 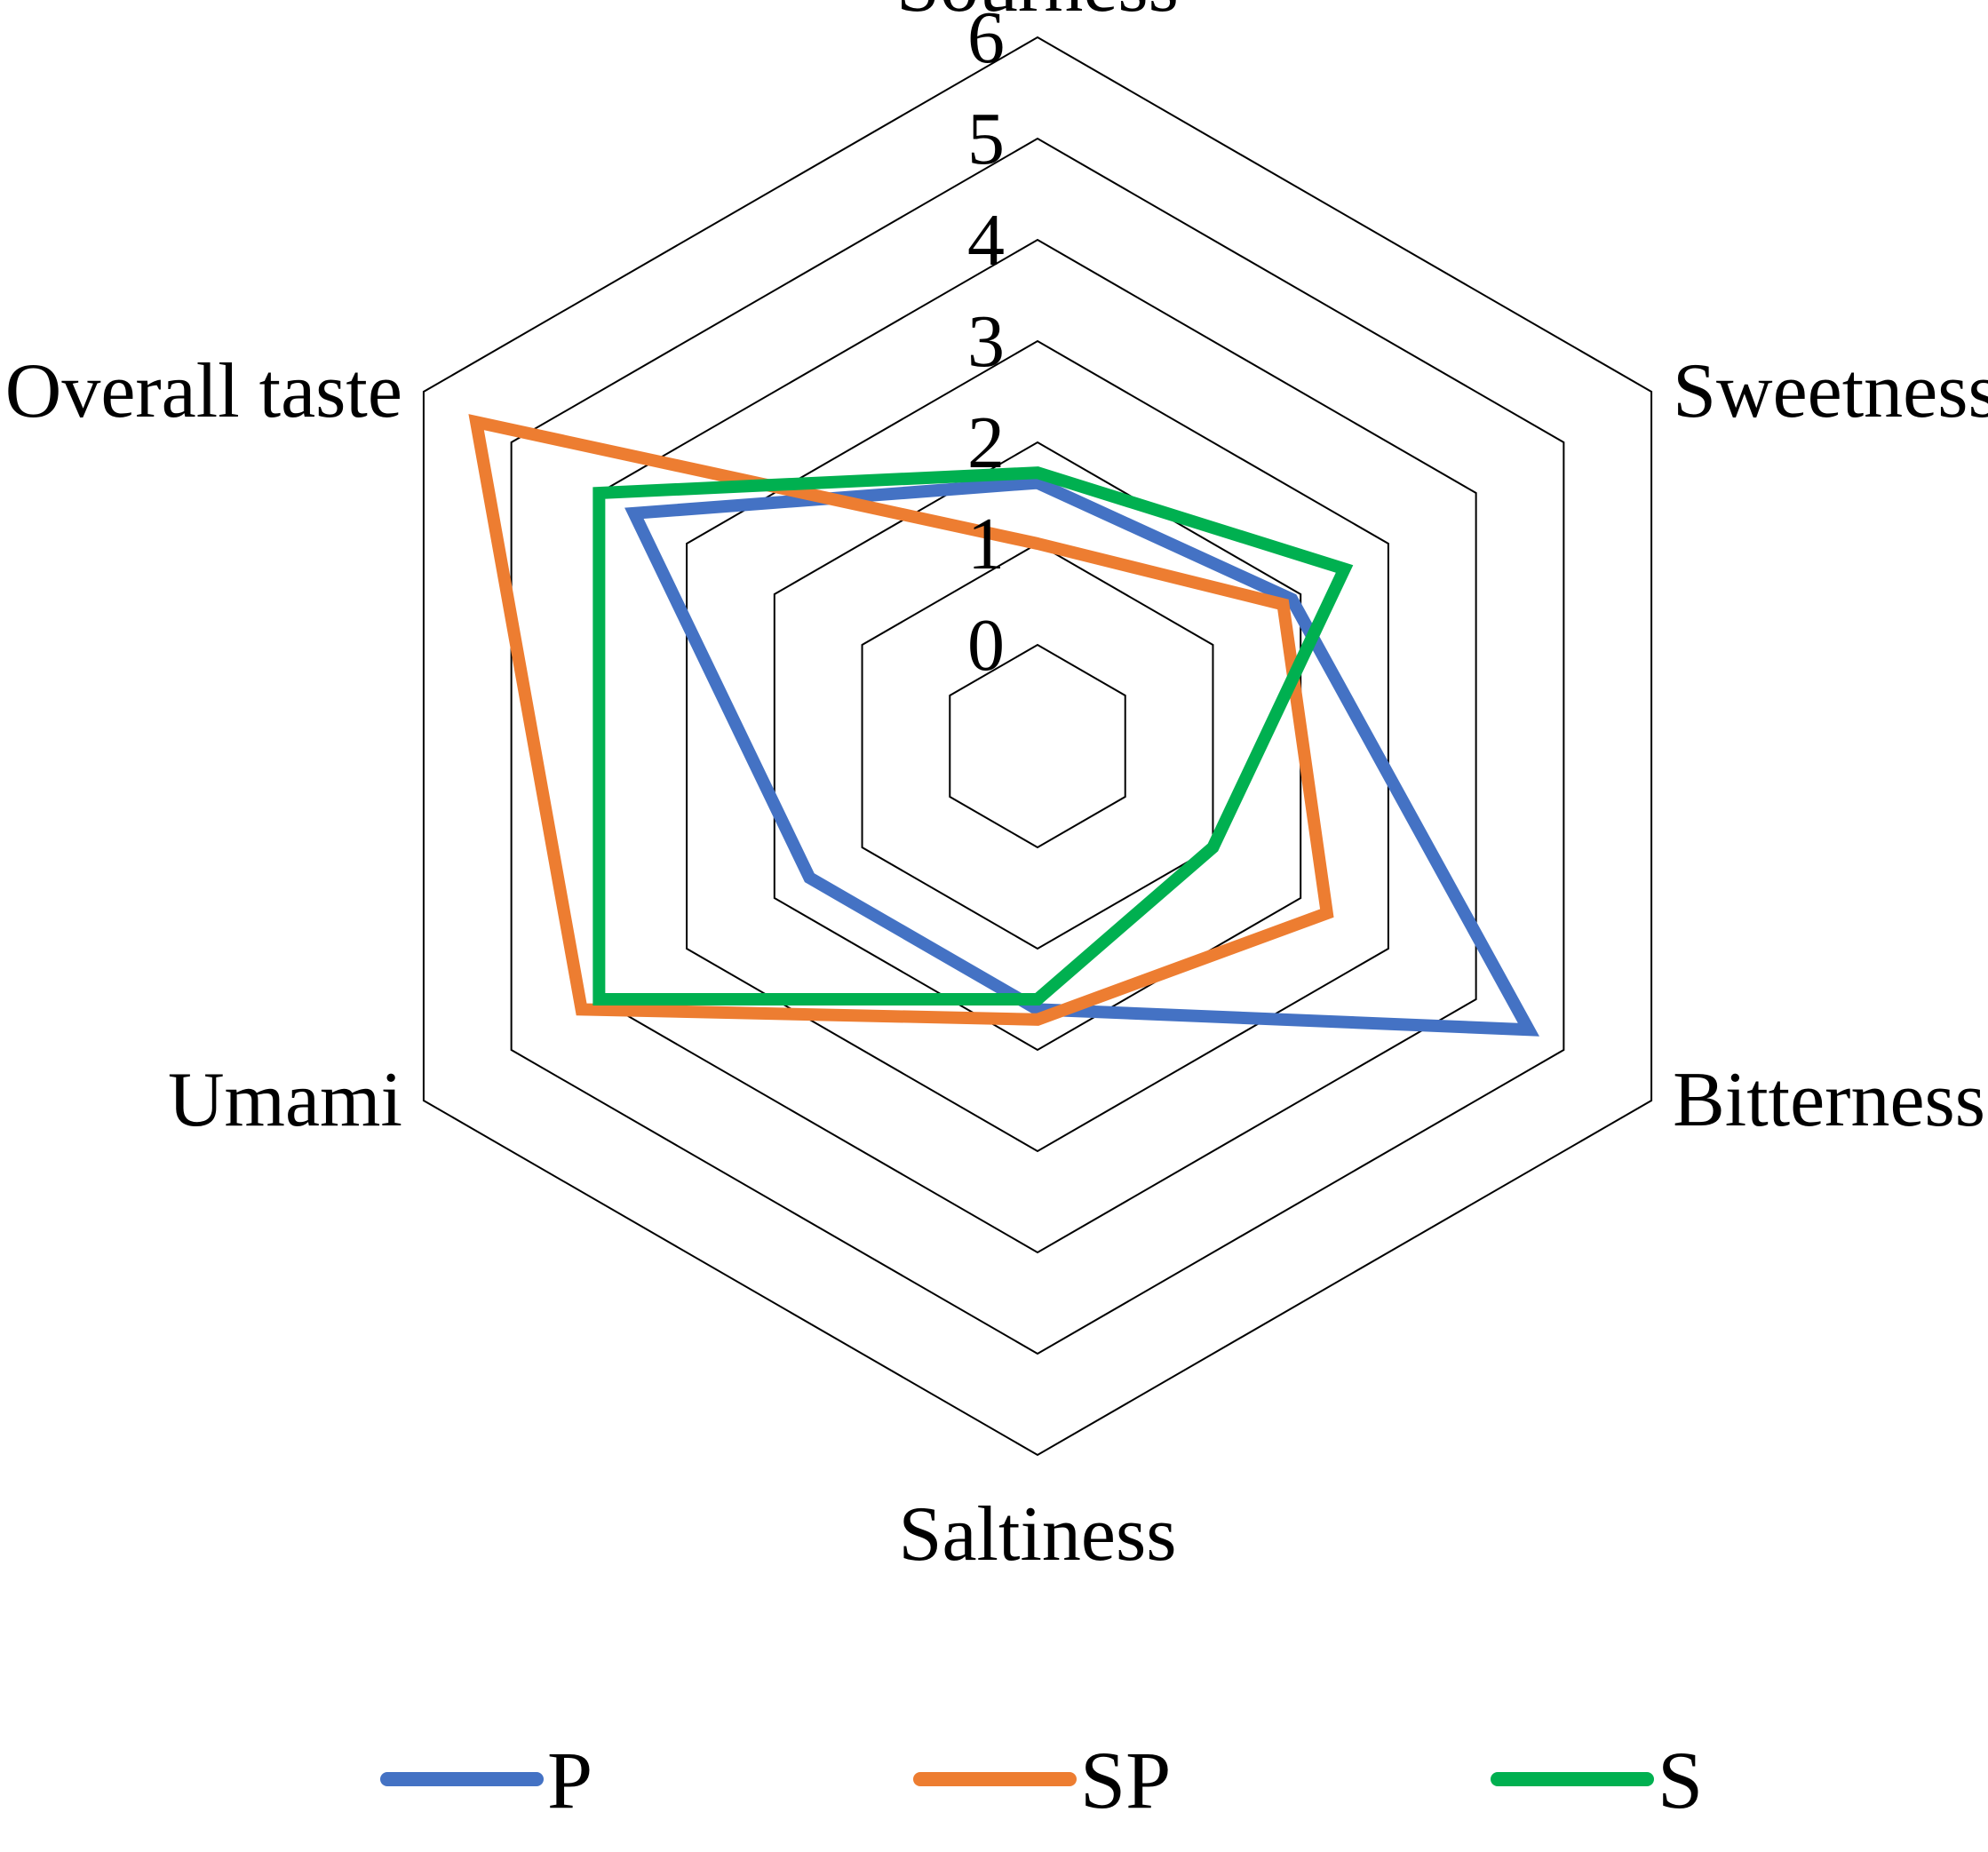 I want to click on legend-label-S: S, so click(x=1680, y=1780).